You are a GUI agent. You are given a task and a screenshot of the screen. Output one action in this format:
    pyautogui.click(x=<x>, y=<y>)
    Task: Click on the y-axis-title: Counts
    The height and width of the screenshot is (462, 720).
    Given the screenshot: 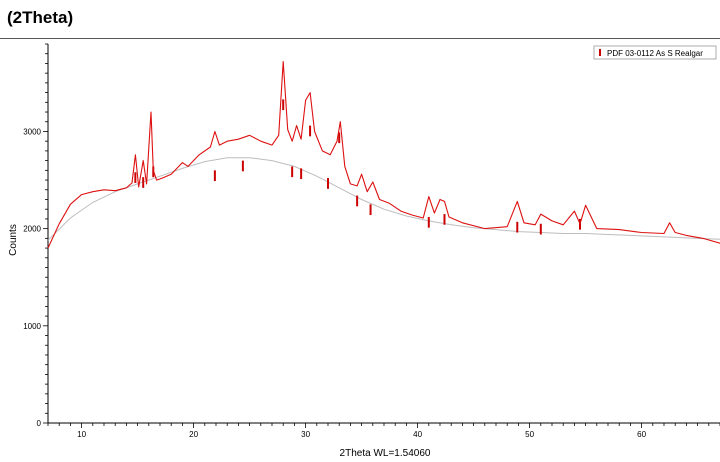 What is the action you would take?
    pyautogui.click(x=13, y=240)
    